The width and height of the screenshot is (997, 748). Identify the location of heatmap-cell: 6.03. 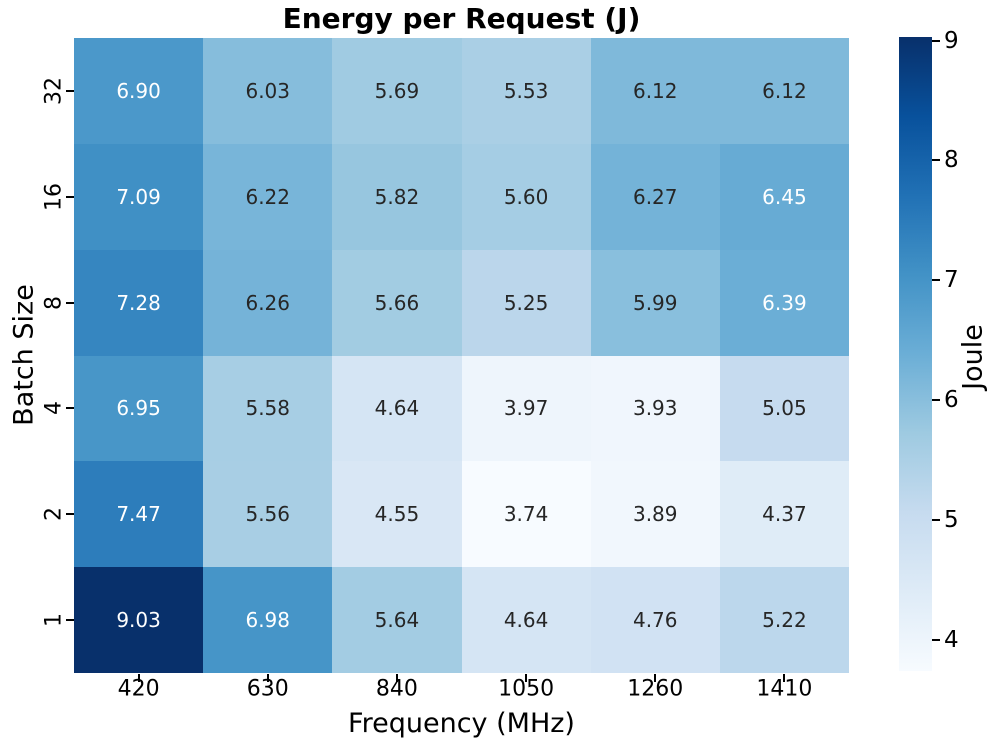
(268, 91).